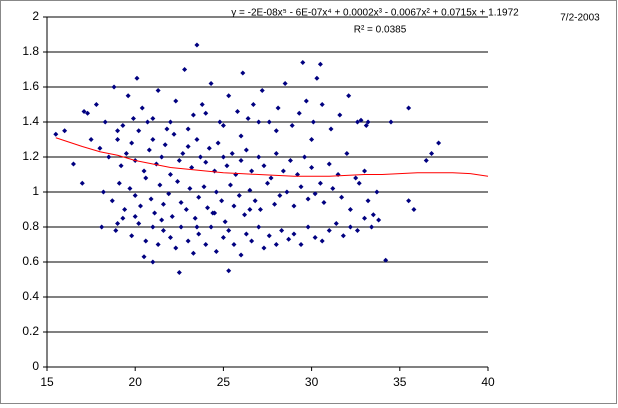  I want to click on x-tick-label: 15, so click(47, 382).